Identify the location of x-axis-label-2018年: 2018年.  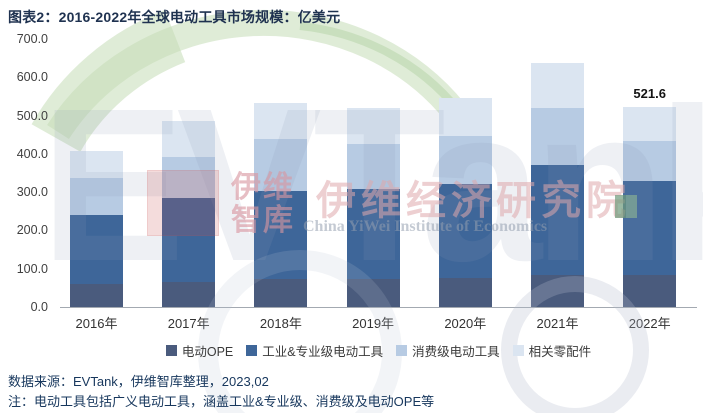
(280, 323).